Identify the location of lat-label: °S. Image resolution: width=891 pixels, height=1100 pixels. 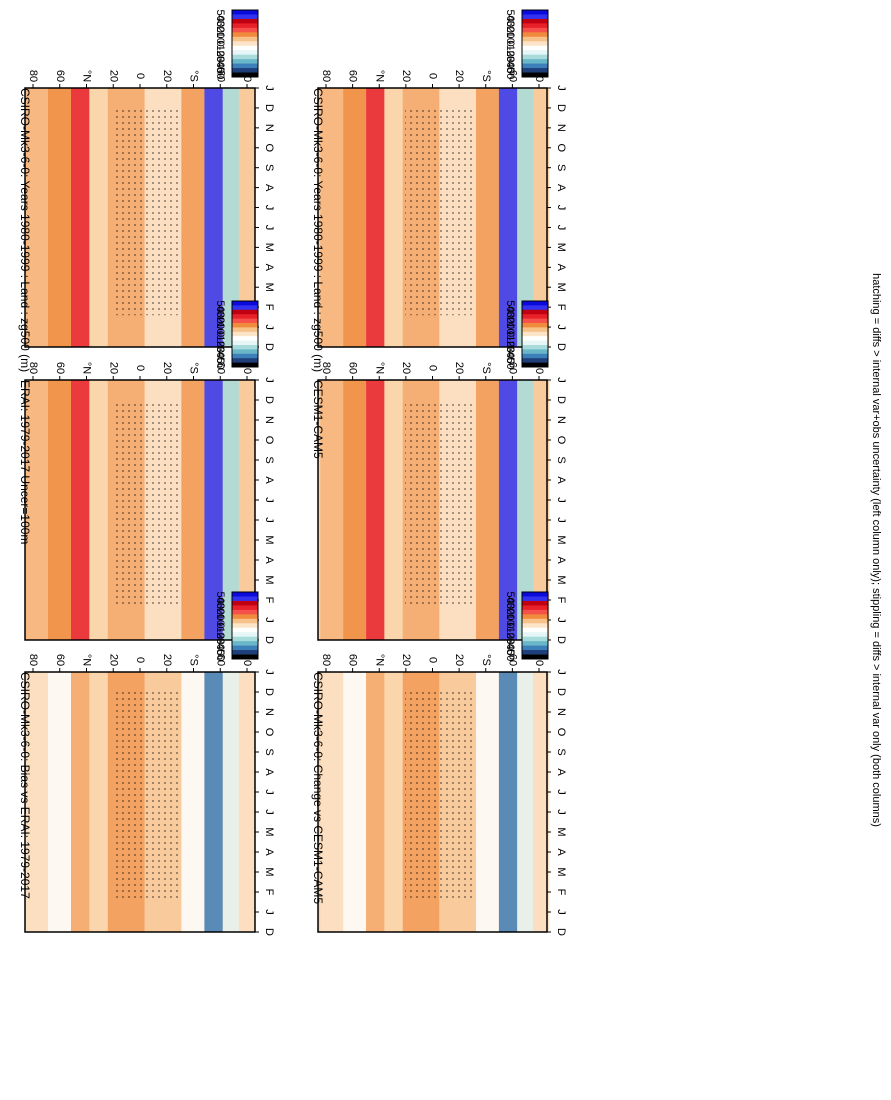
(194, 76).